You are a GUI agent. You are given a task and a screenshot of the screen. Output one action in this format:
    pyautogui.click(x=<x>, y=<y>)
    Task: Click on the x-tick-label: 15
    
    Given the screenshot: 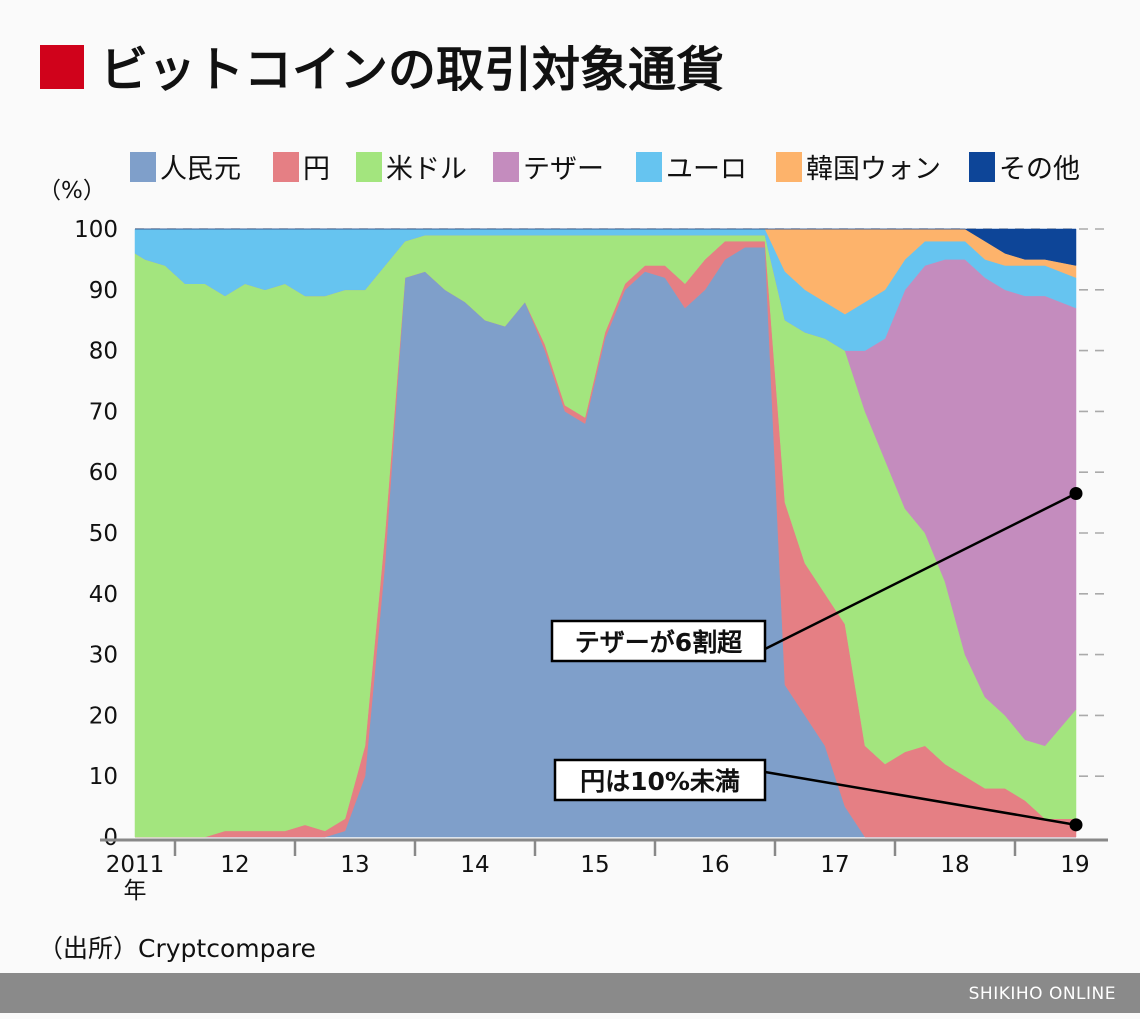 What is the action you would take?
    pyautogui.click(x=594, y=865)
    